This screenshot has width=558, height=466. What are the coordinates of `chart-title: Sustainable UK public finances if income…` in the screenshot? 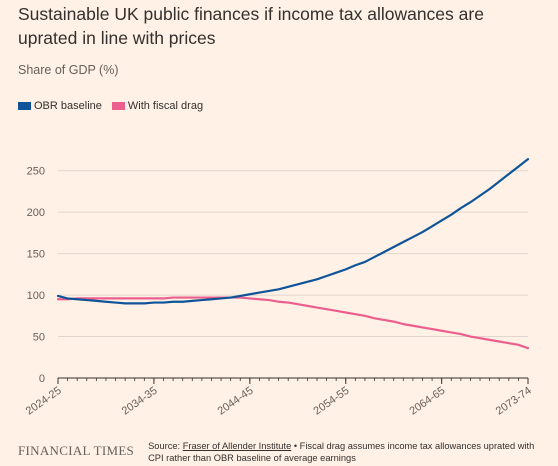 It's located at (251, 26).